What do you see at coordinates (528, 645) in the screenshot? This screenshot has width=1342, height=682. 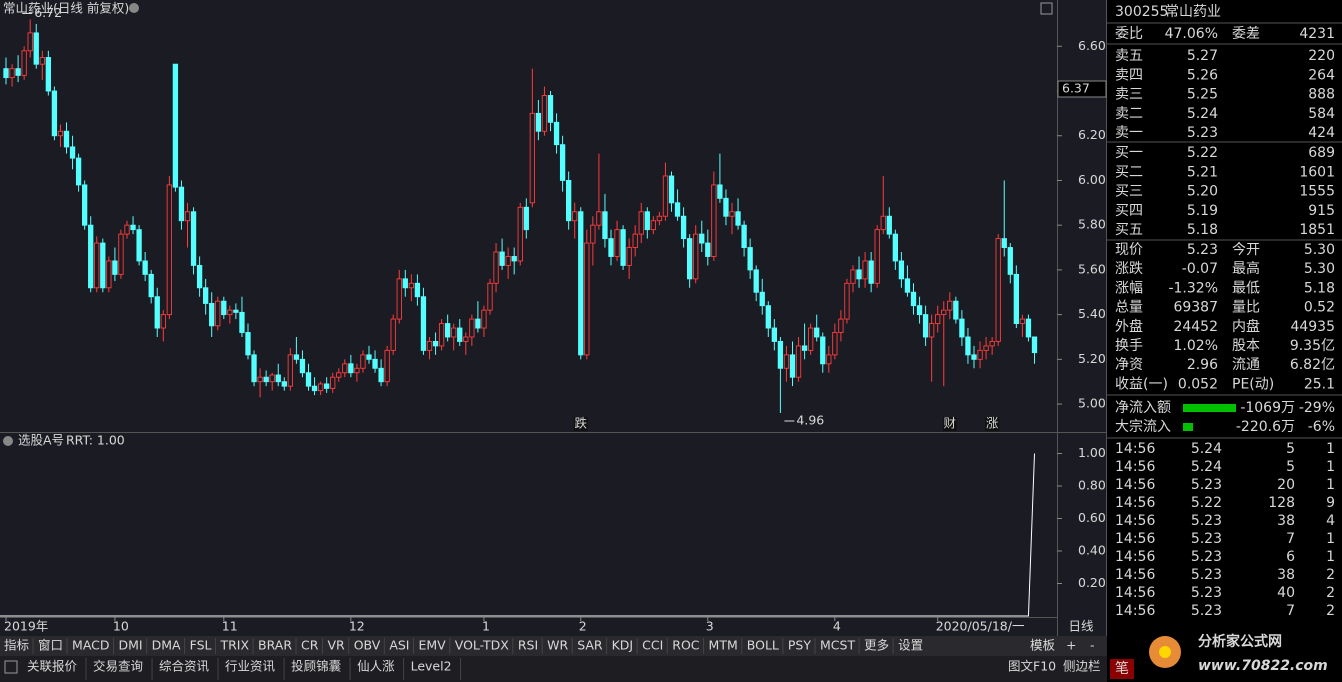 I see `indicator-button: RSI` at bounding box center [528, 645].